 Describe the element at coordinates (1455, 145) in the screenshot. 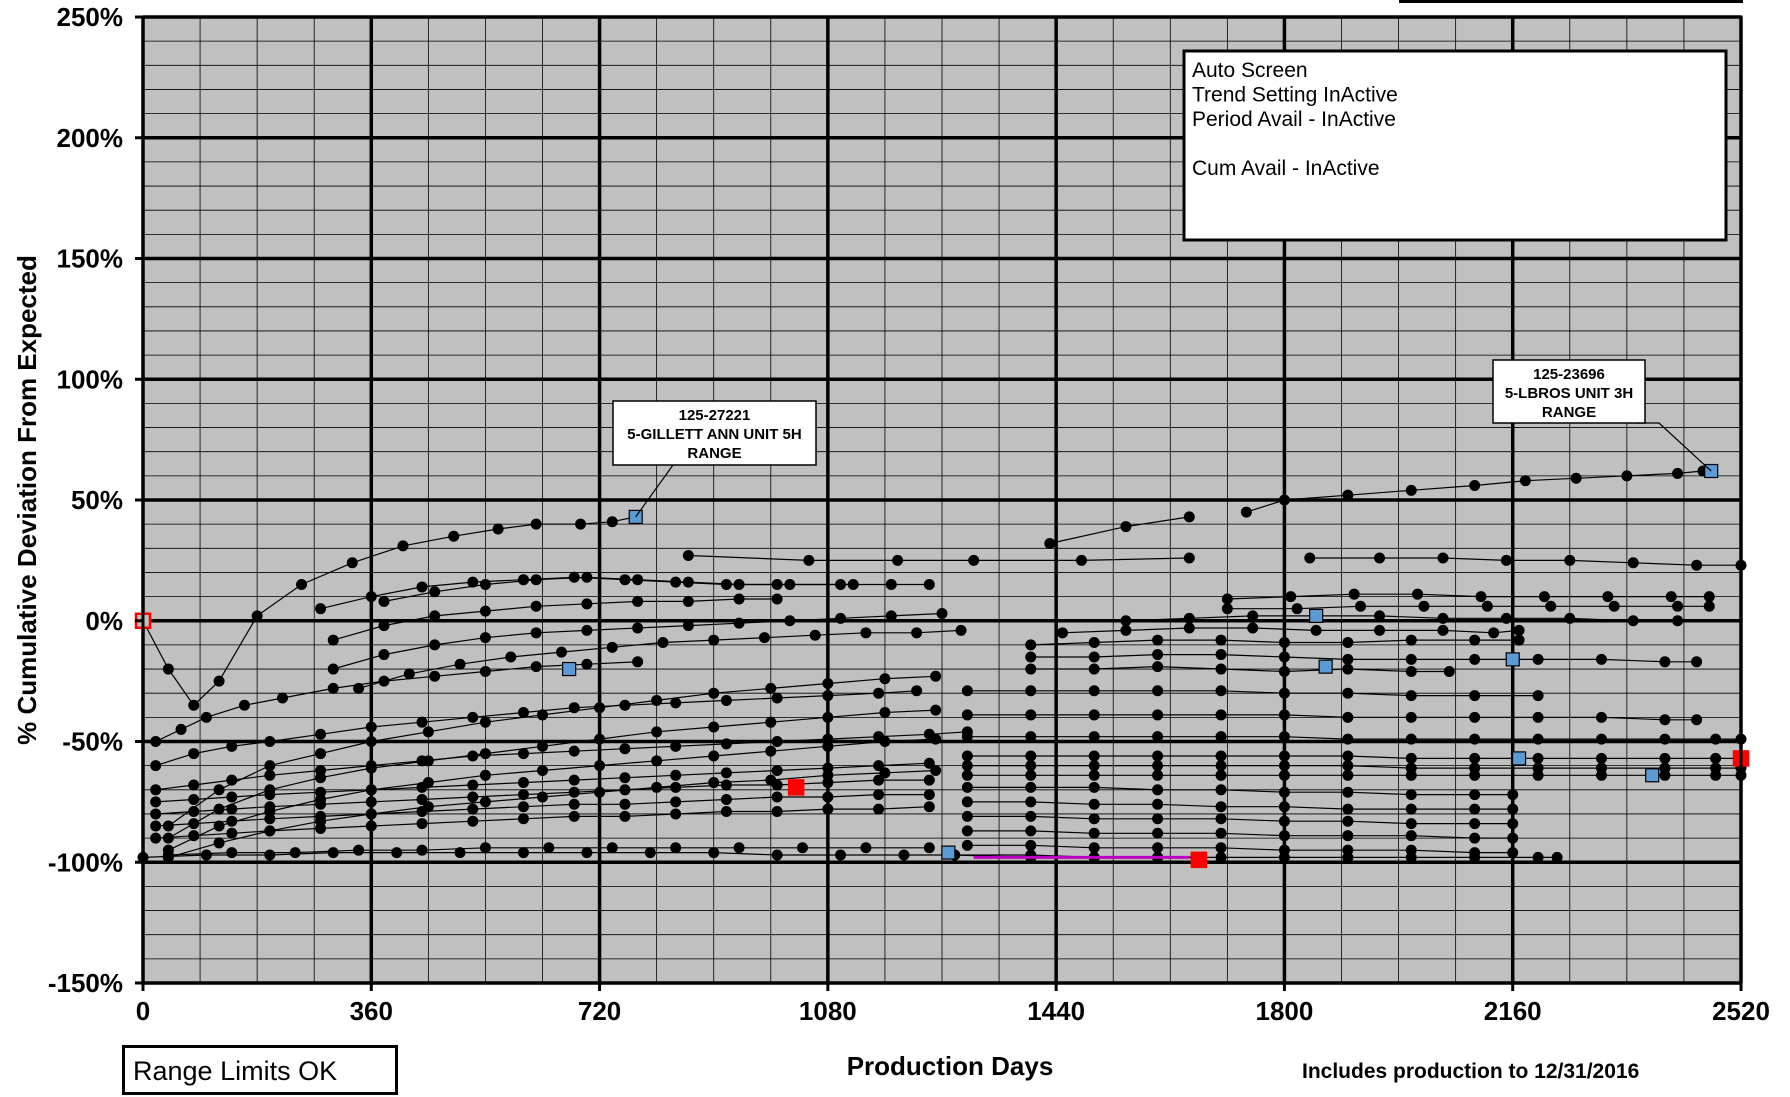

I see `info-box-frame` at that location.